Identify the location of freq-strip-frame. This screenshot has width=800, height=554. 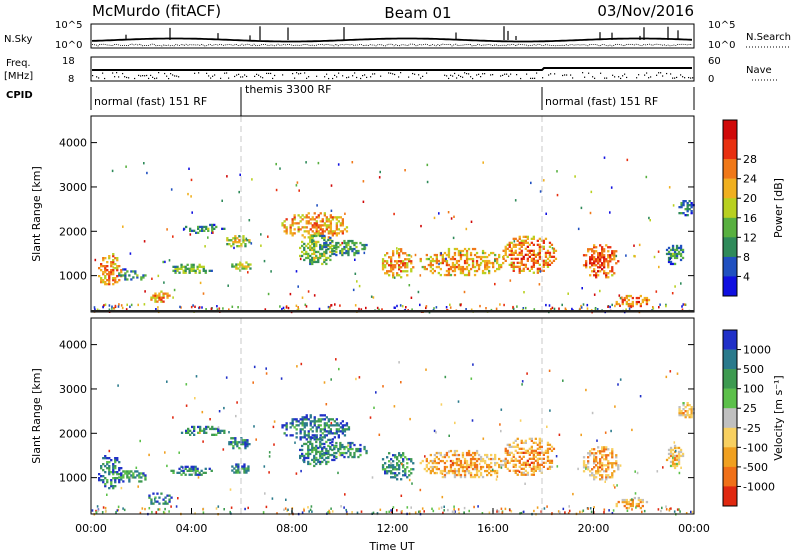
(392, 69).